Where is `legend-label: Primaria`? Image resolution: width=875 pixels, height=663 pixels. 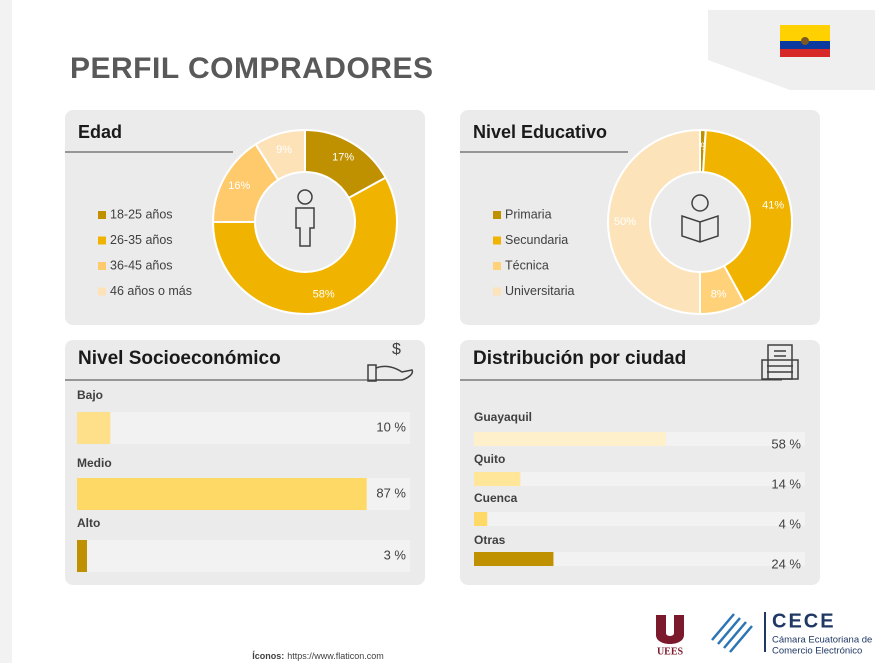 legend-label: Primaria is located at coordinates (528, 214).